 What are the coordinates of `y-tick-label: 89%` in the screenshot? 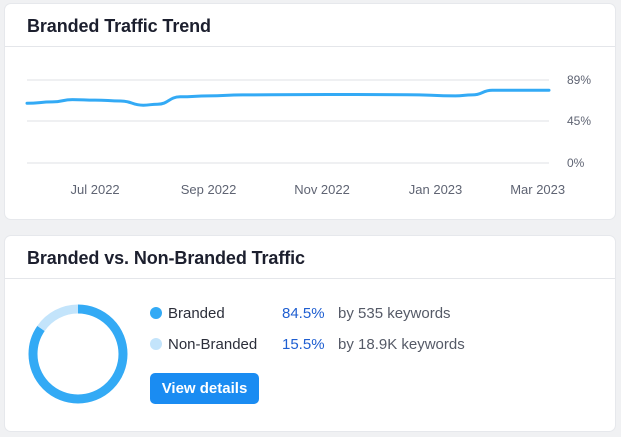 It's located at (579, 80).